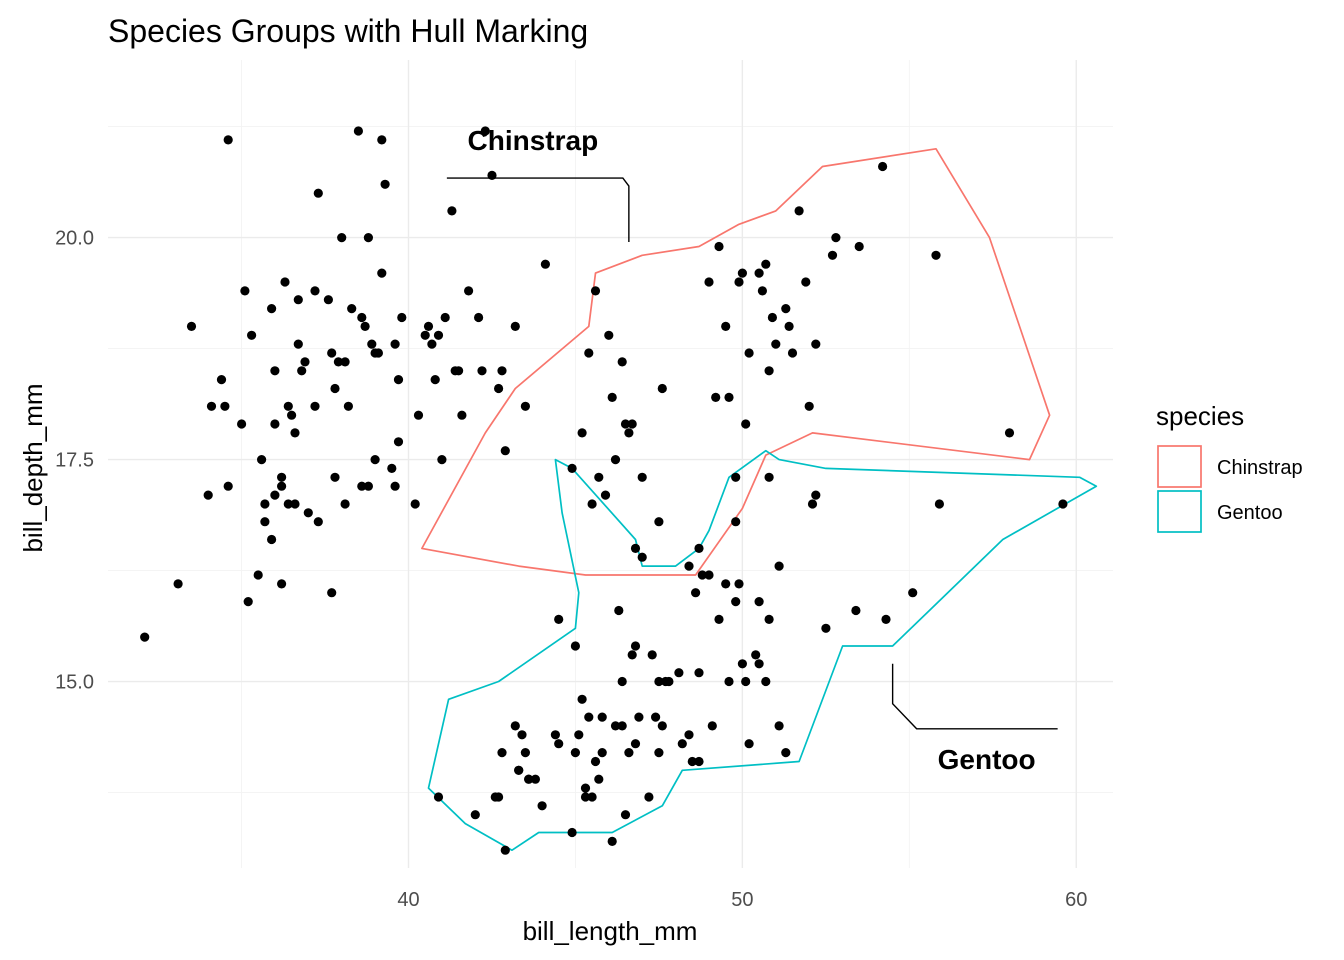 The image size is (1344, 960). What do you see at coordinates (987, 759) in the screenshot?
I see `annotation-gentoo: Gentoo` at bounding box center [987, 759].